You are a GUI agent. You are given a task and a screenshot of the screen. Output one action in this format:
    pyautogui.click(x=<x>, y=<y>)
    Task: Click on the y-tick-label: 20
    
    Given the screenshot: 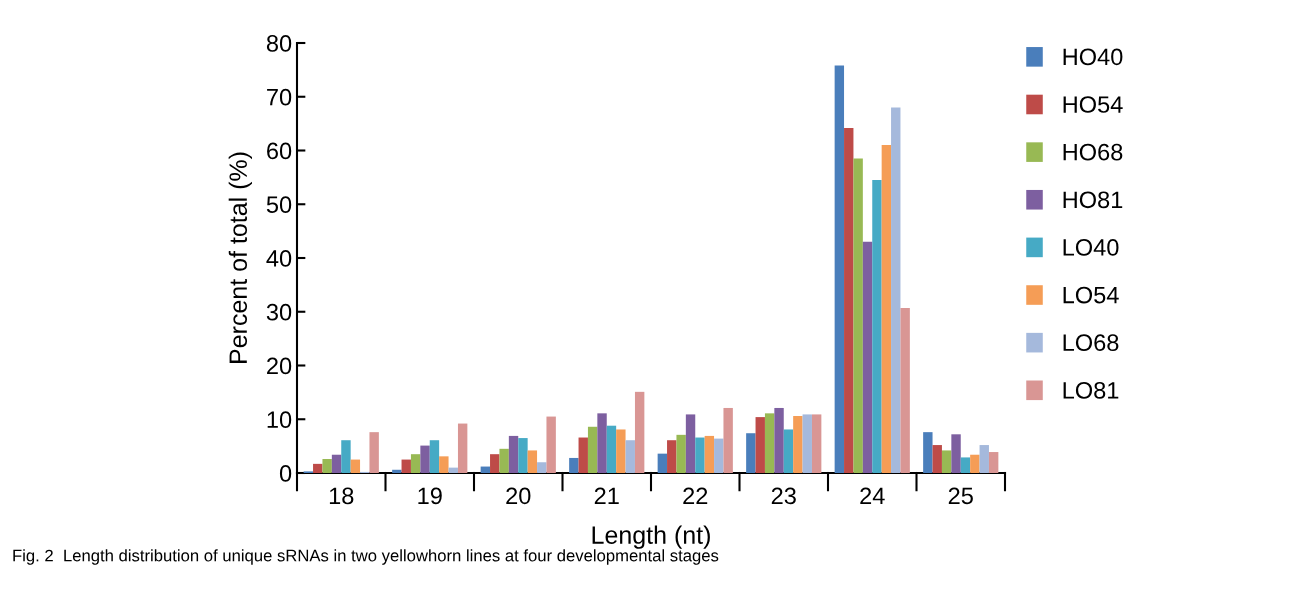 What is the action you would take?
    pyautogui.click(x=279, y=366)
    